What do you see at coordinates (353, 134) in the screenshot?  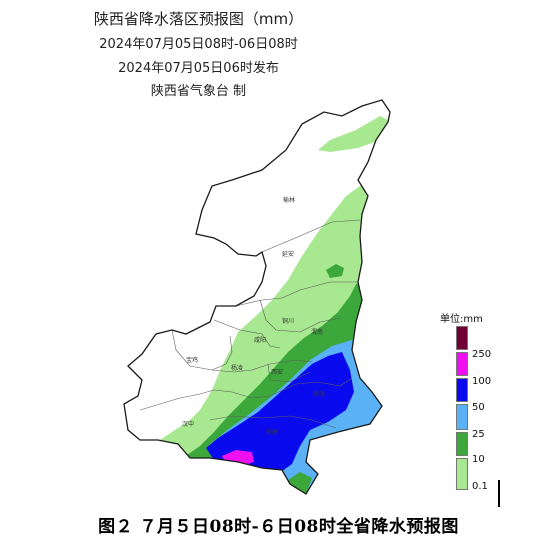 I see `zone-0.1-10-north` at bounding box center [353, 134].